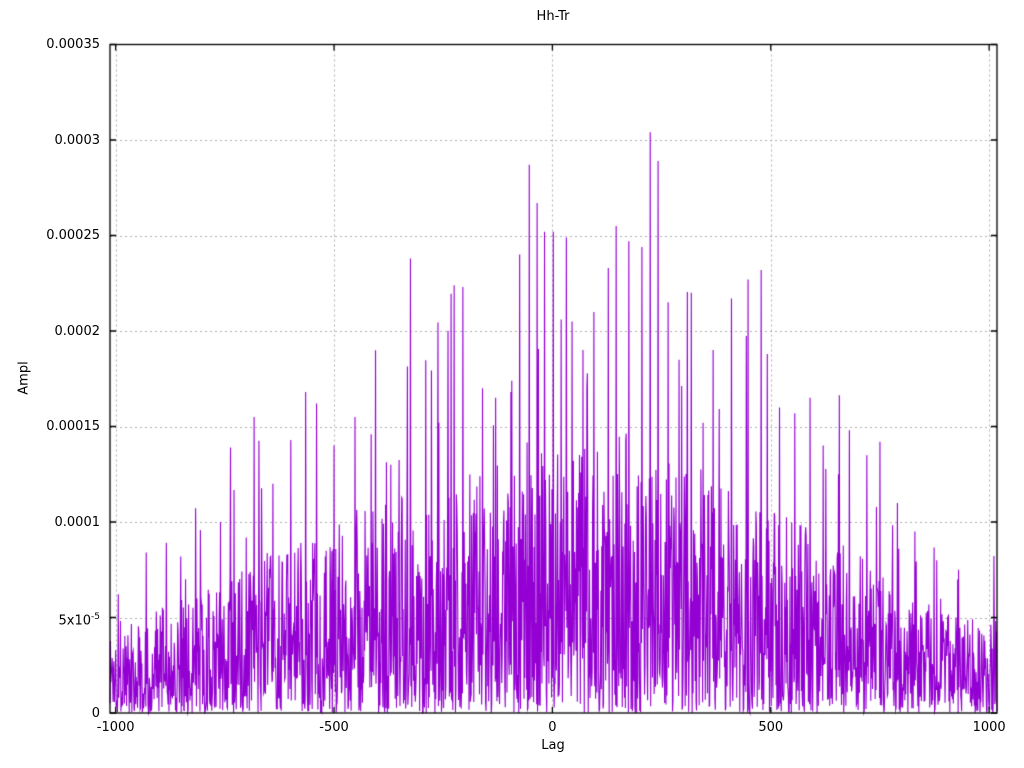 The height and width of the screenshot is (768, 1024). What do you see at coordinates (73, 426) in the screenshot?
I see `y-tick-label: 0.00015` at bounding box center [73, 426].